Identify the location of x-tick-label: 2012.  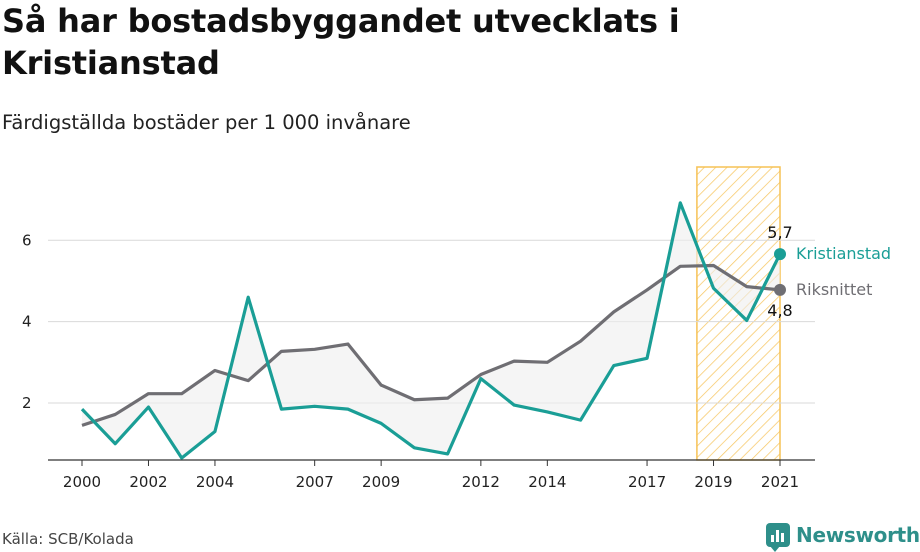
(481, 482).